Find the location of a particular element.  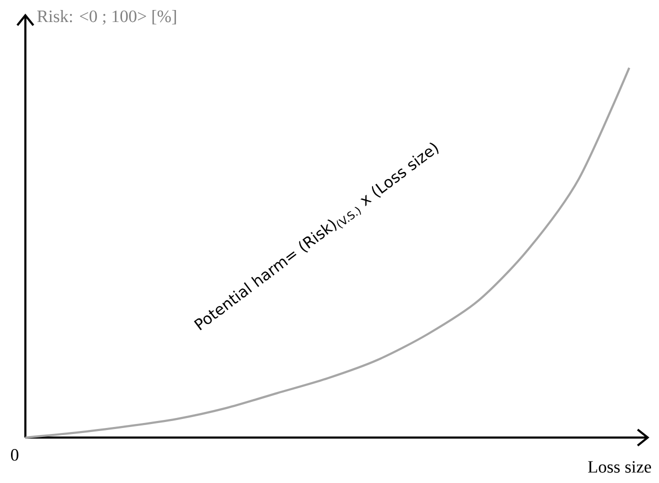

text: 0 is located at coordinates (14, 455).